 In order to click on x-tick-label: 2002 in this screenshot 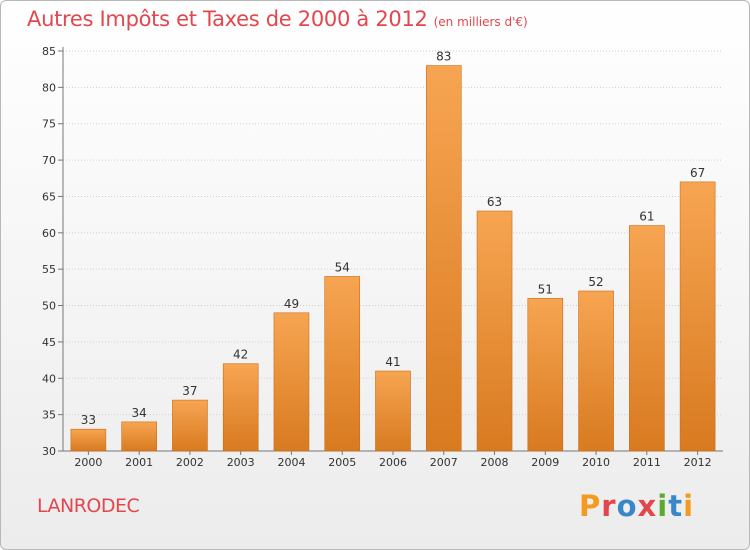, I will do `click(190, 462)`.